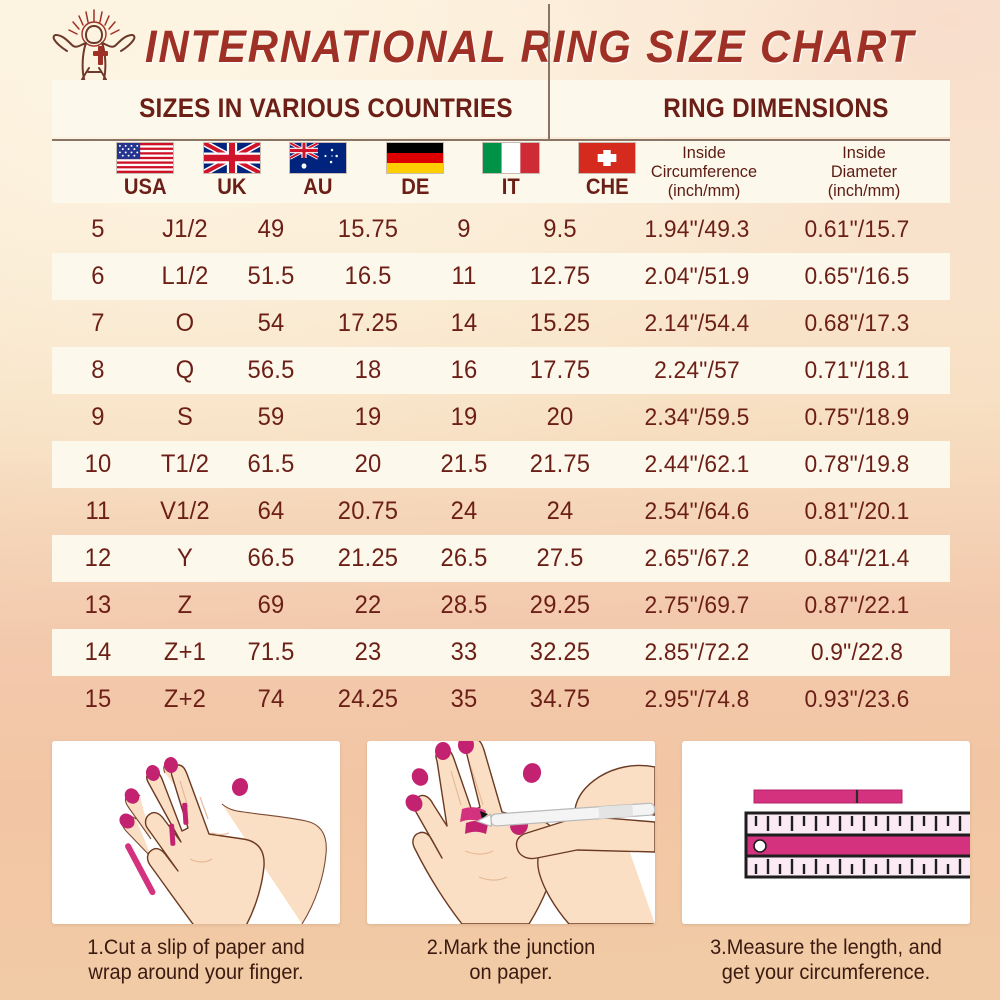  I want to click on column-header-au-label: AU, so click(318, 186).